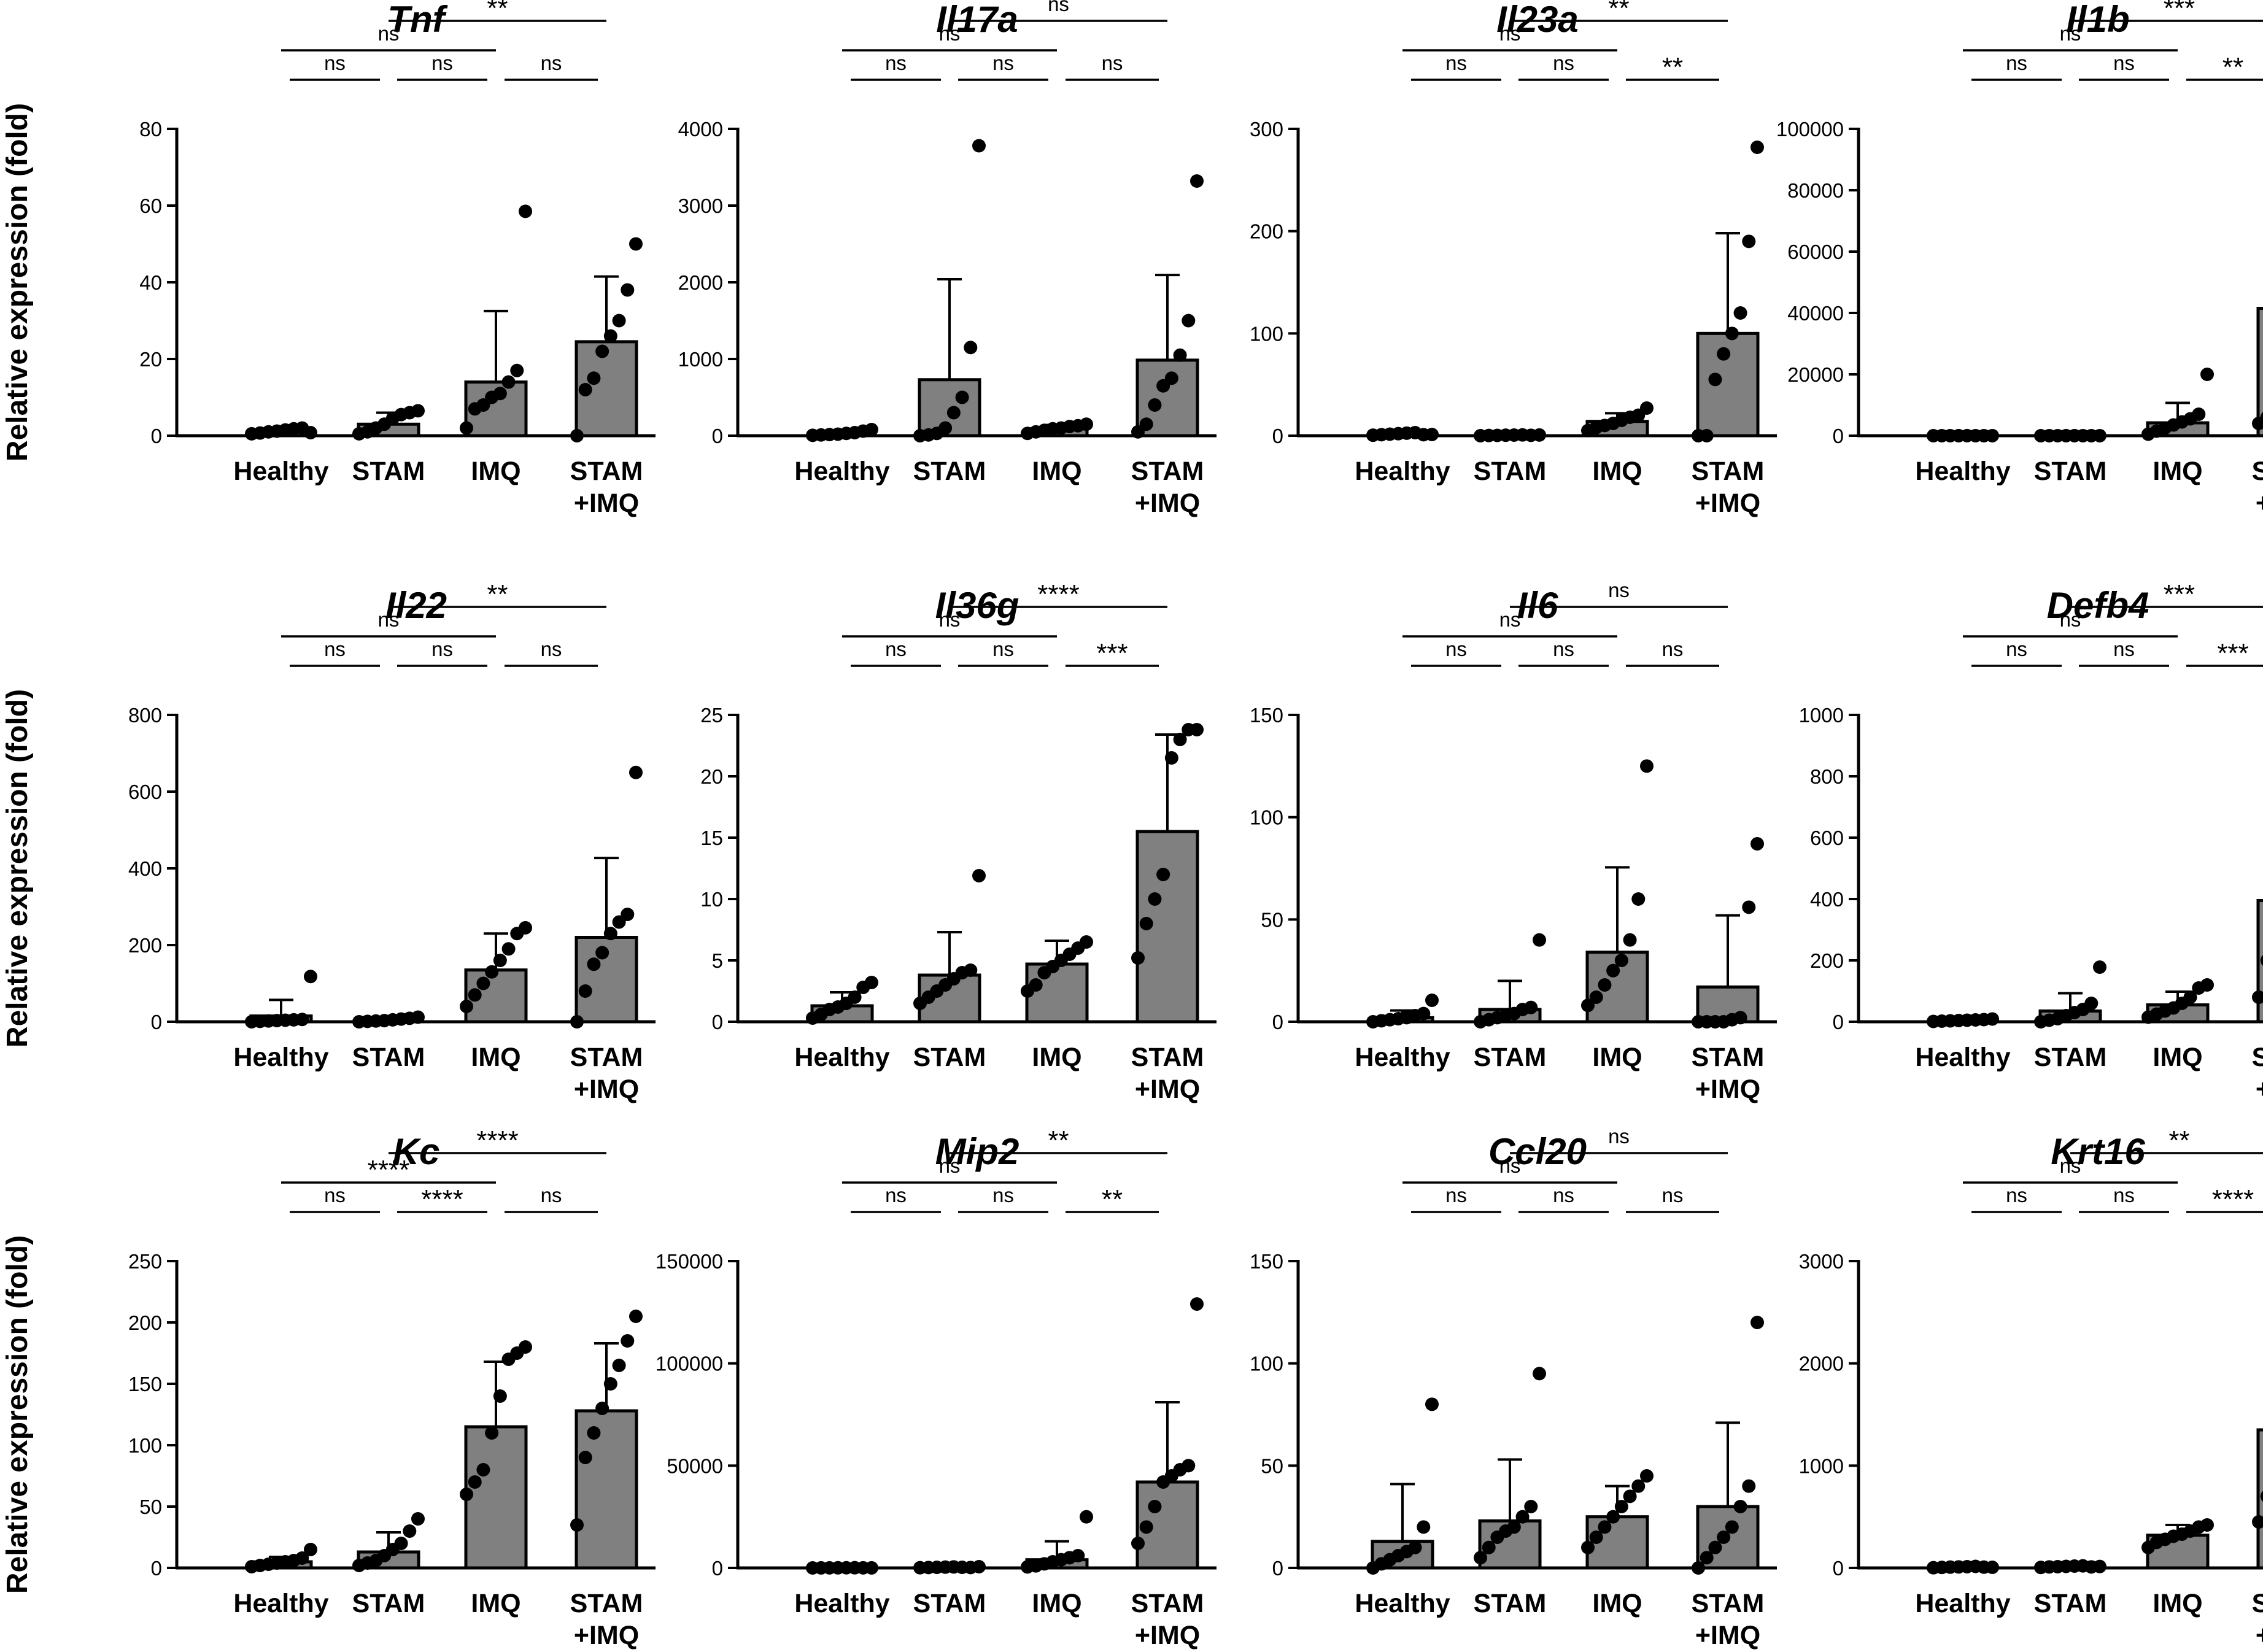 The height and width of the screenshot is (1652, 2263). What do you see at coordinates (1537, 1151) in the screenshot?
I see `chart-title: Ccl20` at bounding box center [1537, 1151].